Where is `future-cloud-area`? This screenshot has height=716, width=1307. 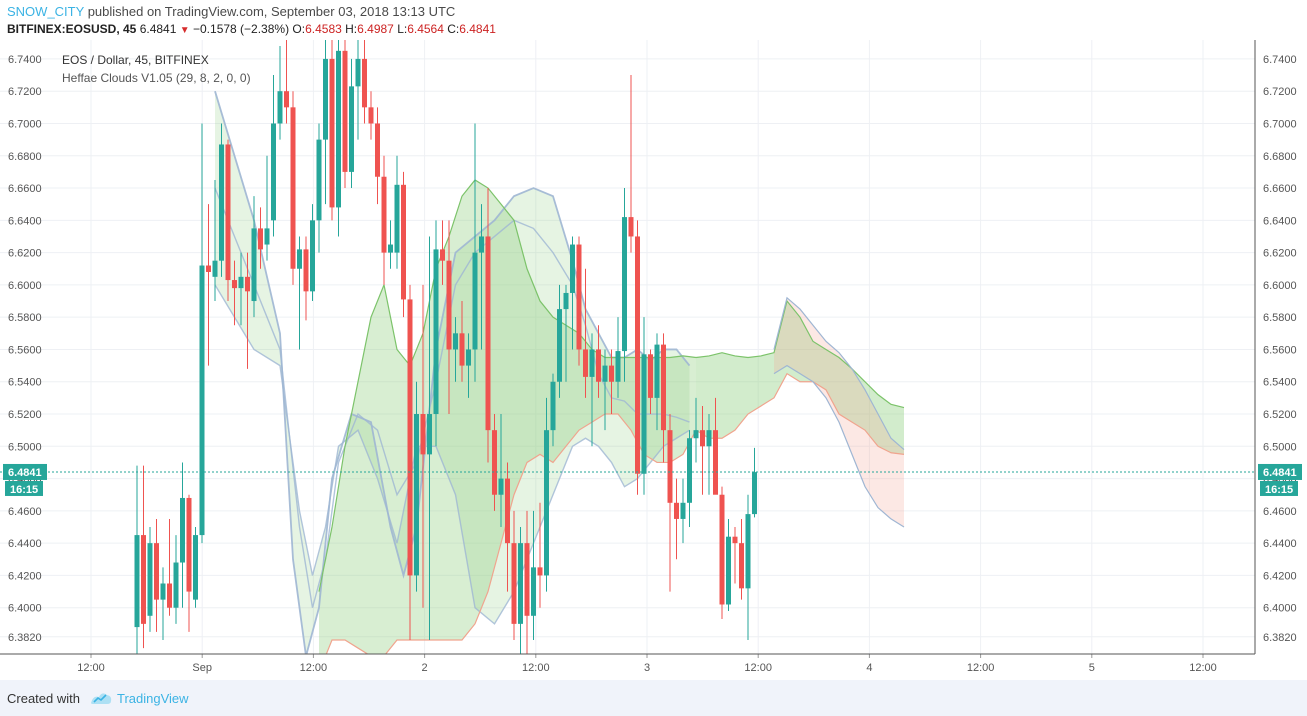
future-cloud-area is located at coordinates (800, 378).